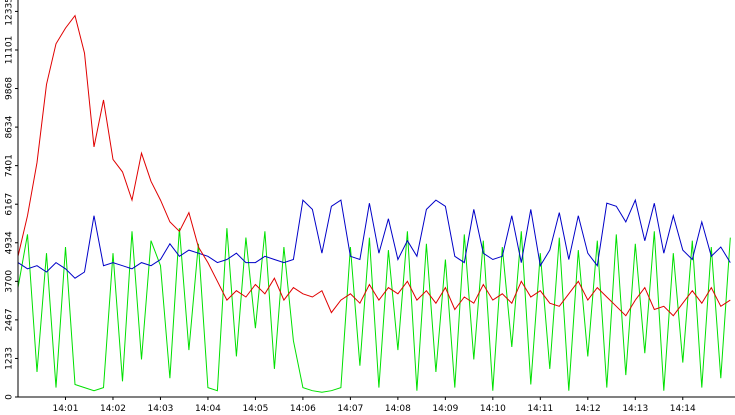 Image resolution: width=735 pixels, height=415 pixels. Describe the element at coordinates (10, 397) in the screenshot. I see `y-tick-label: 0` at that location.